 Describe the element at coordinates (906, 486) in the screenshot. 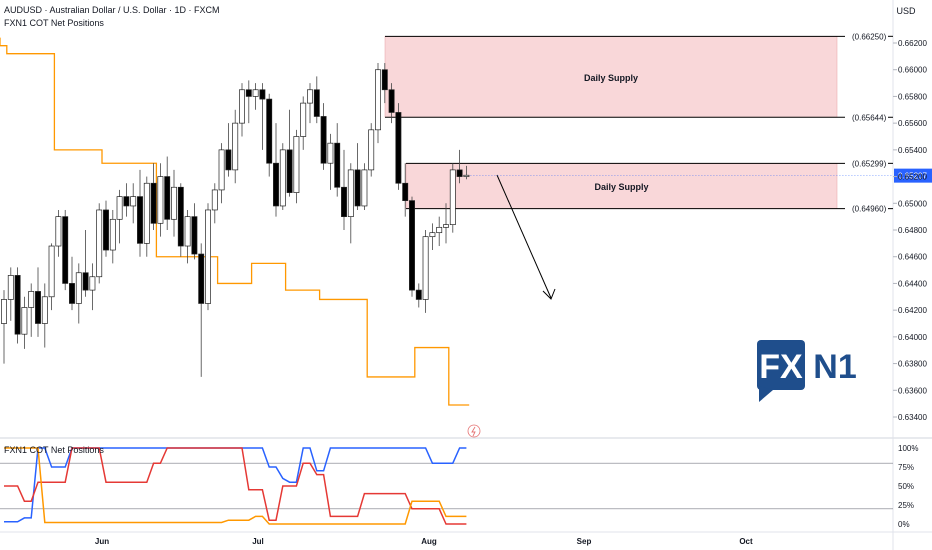

I see `sub-tick-label: 50%` at that location.